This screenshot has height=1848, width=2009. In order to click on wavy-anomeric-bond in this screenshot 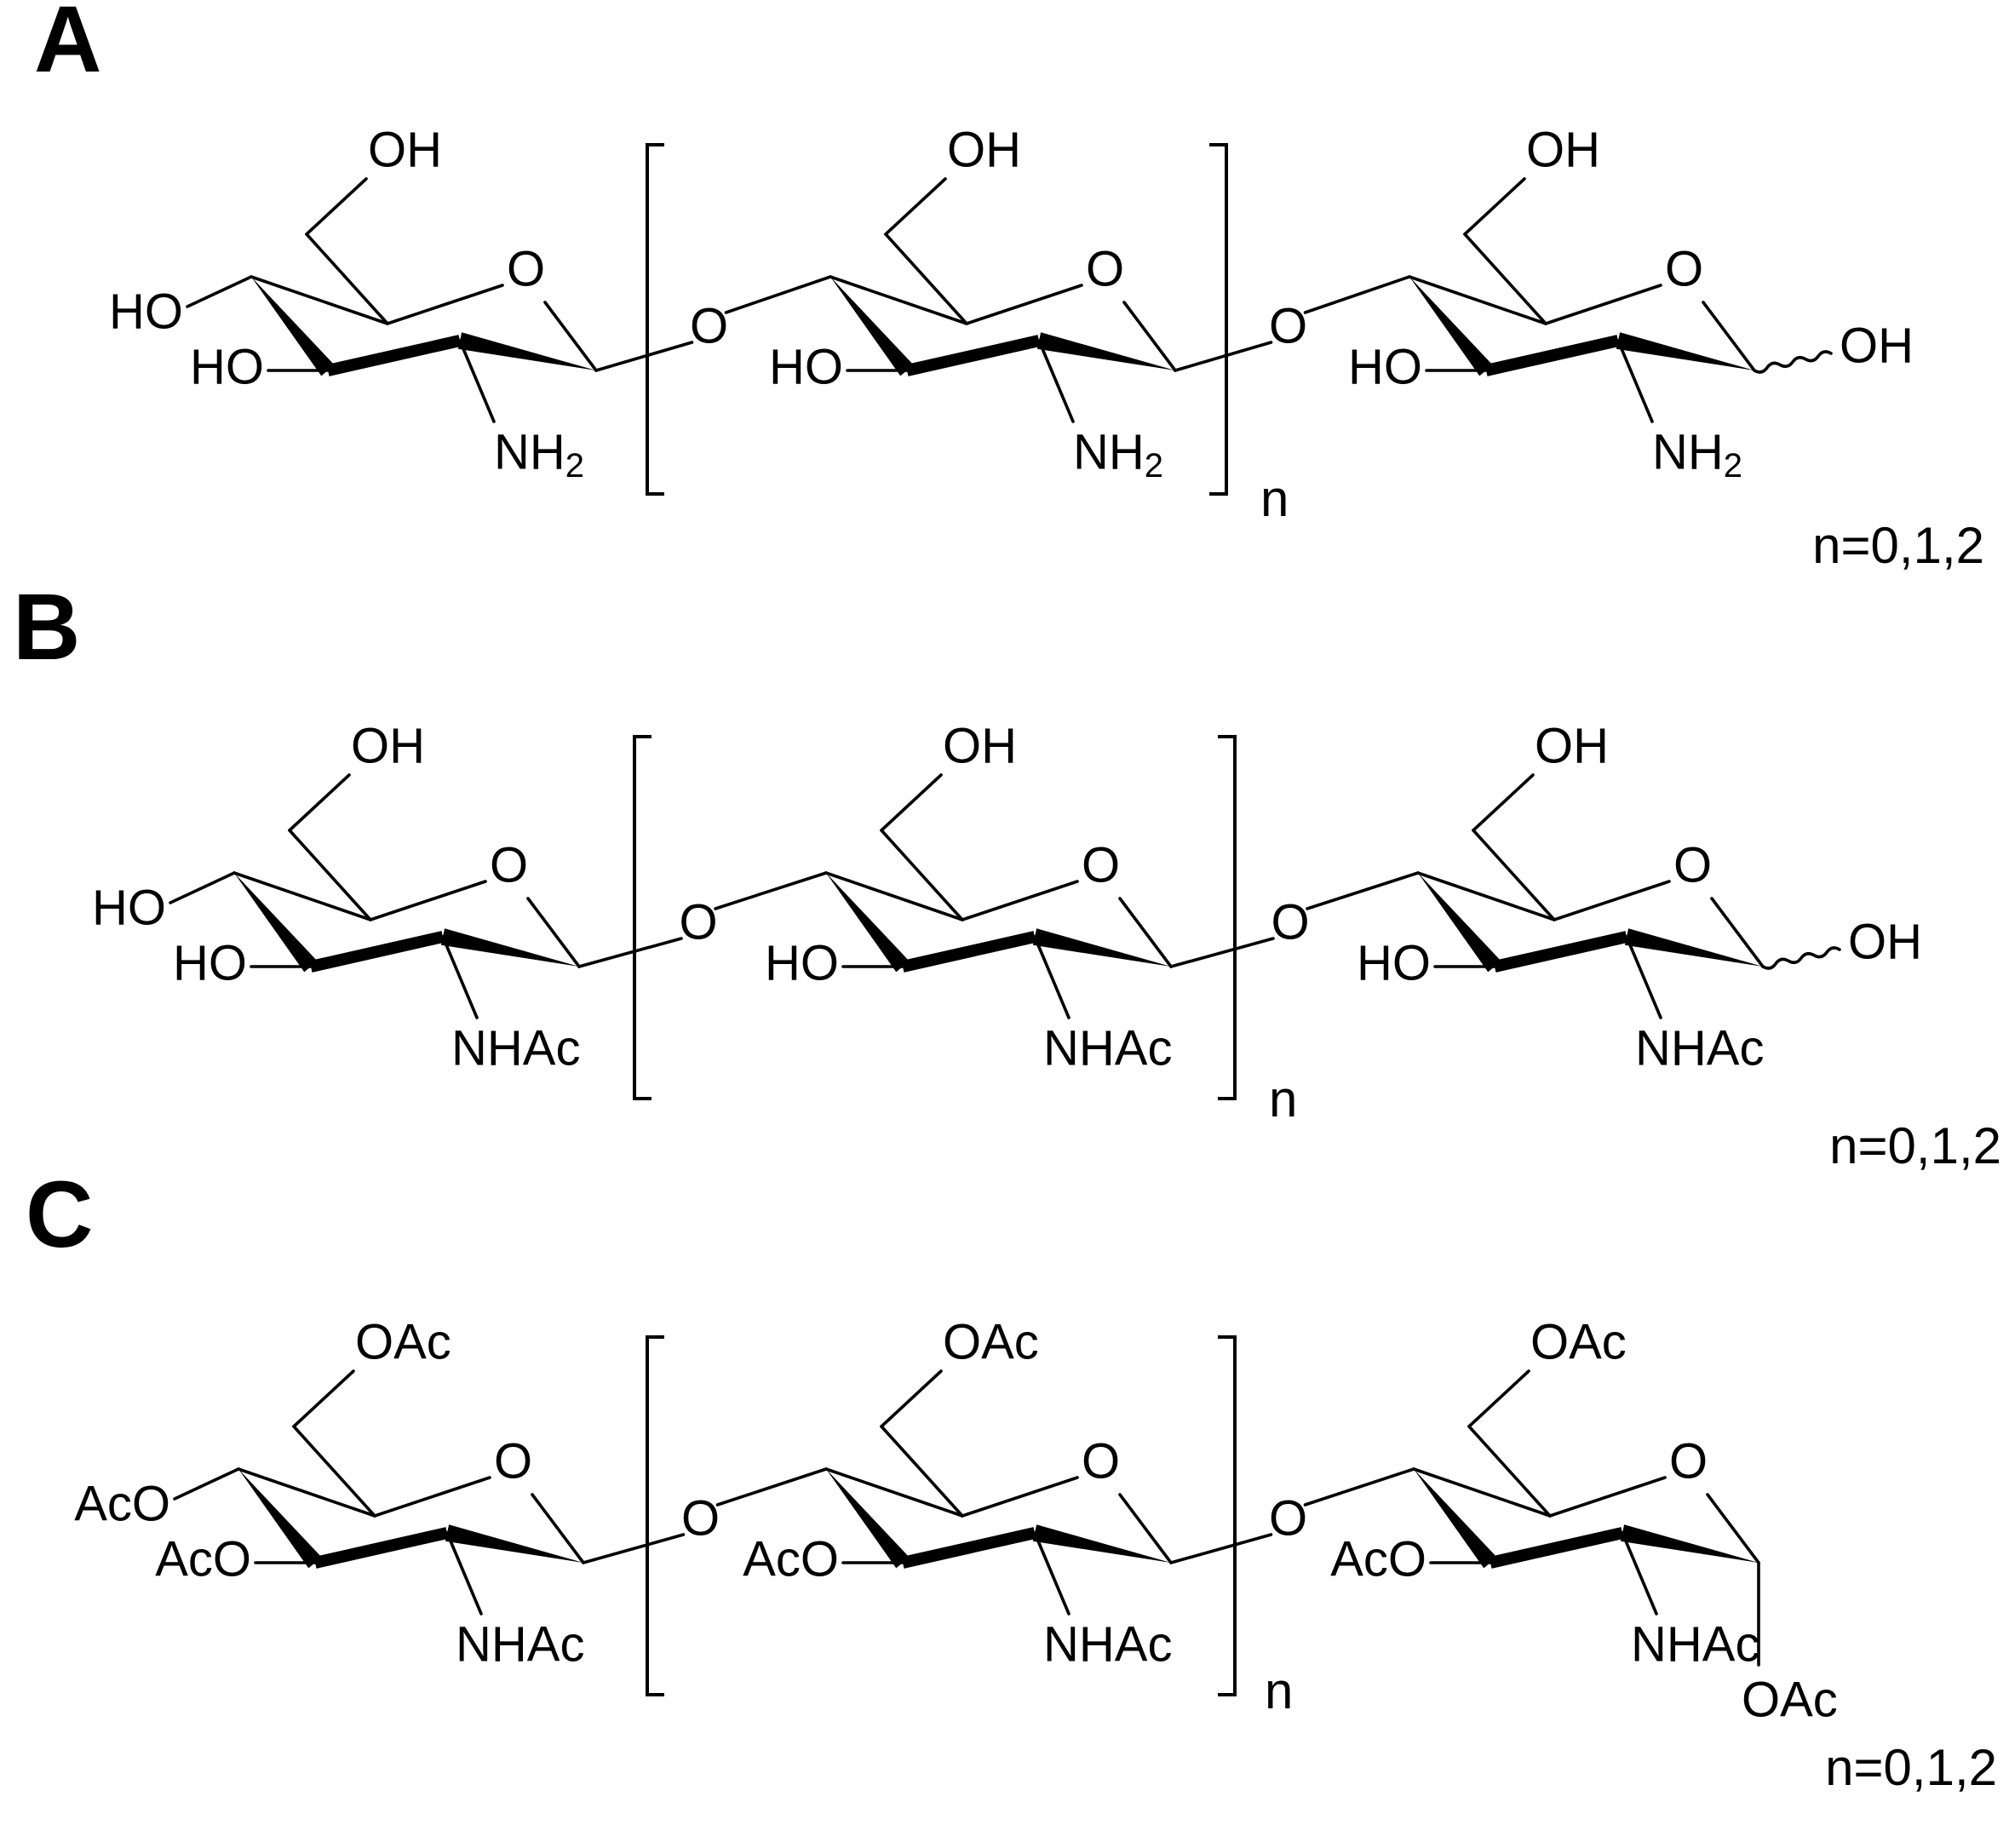, I will do `click(1793, 362)`.